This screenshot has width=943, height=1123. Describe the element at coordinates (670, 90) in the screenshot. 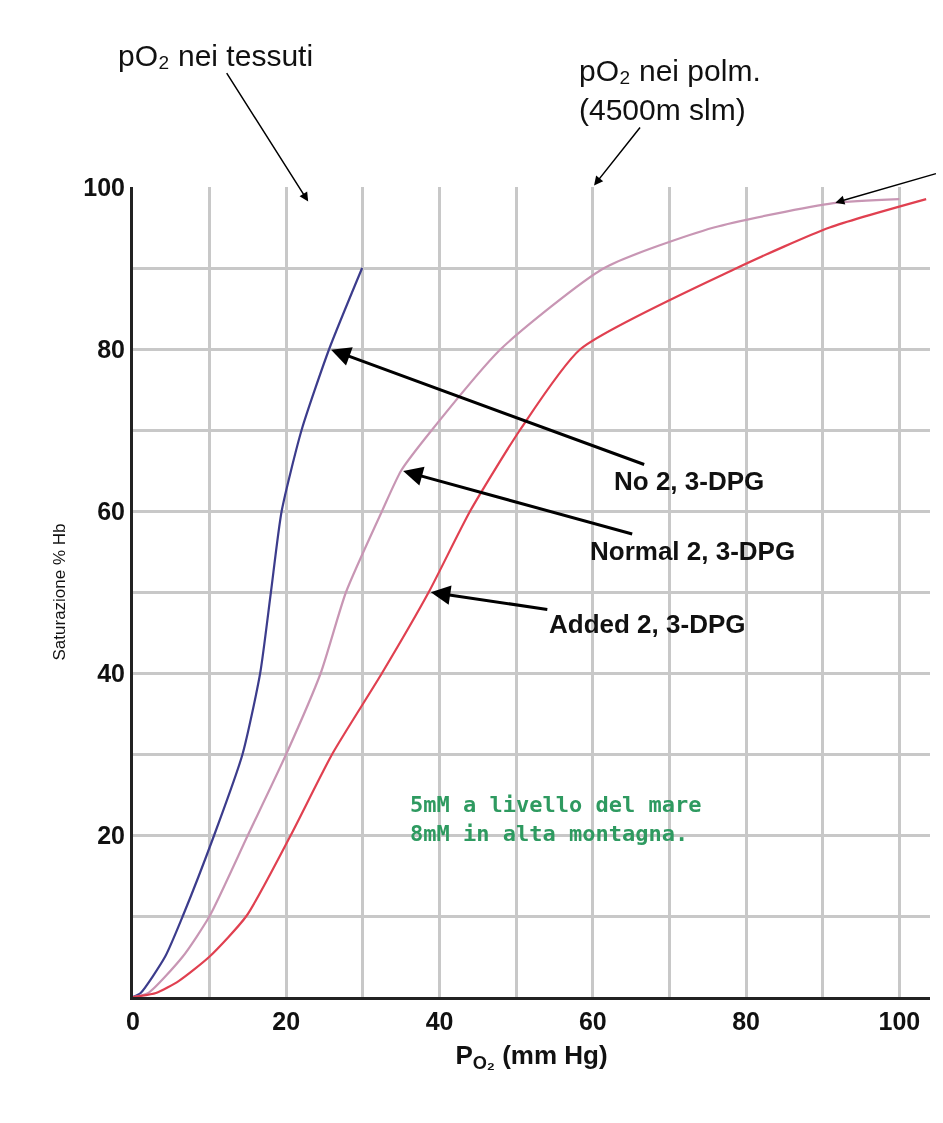

I see `text: pO₂ nei polm. (4500m slm)` at that location.